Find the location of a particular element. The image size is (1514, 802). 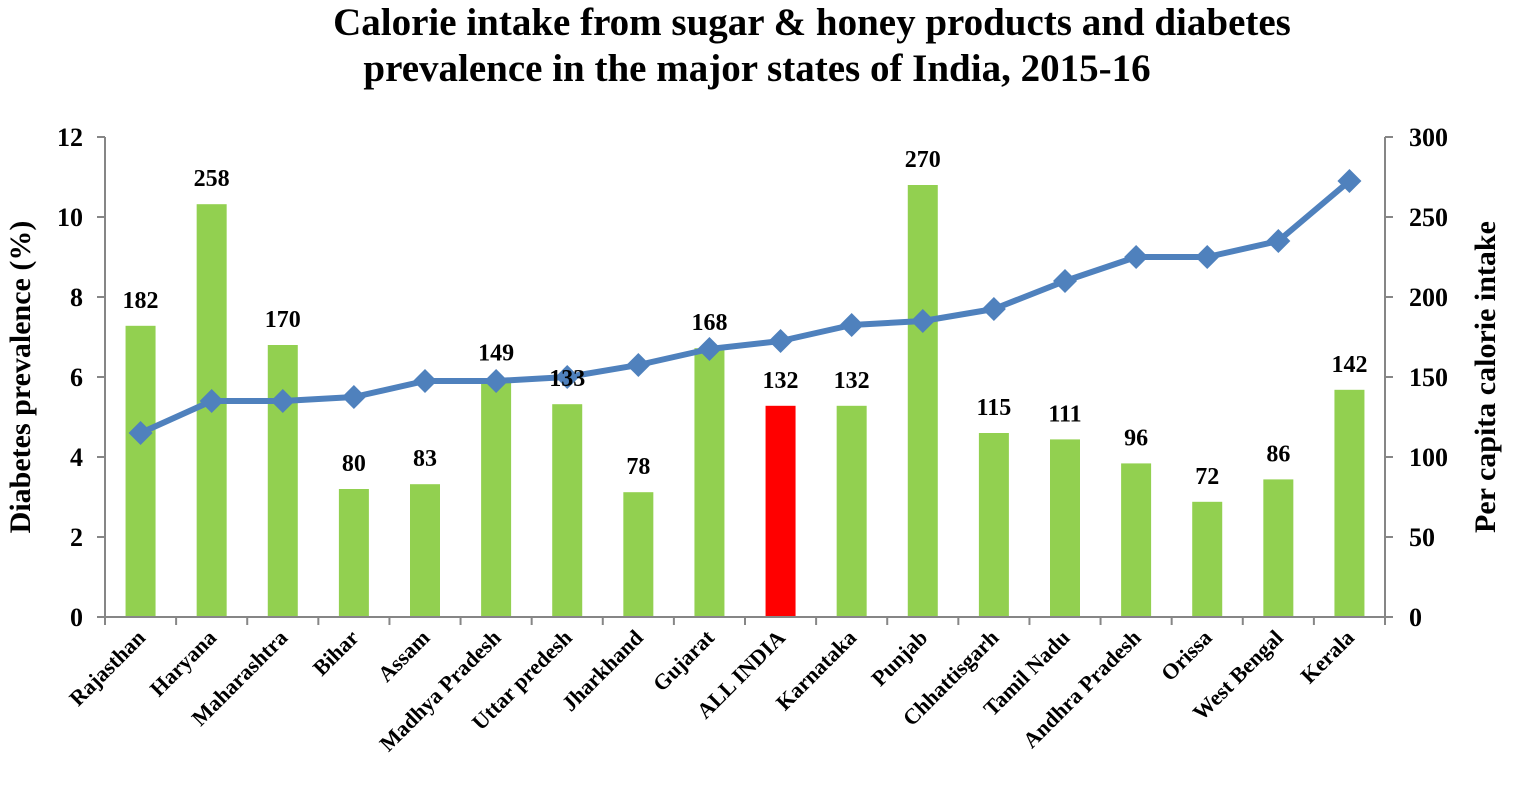

category-label-0: Rajasthan is located at coordinates (107, 668).